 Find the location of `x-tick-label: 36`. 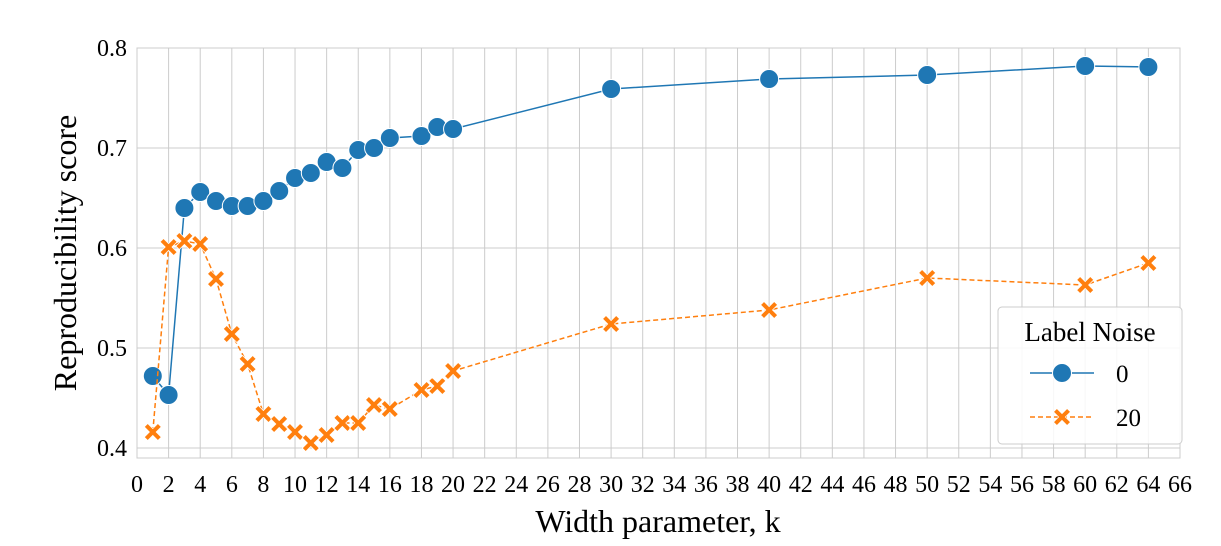

x-tick-label: 36 is located at coordinates (706, 485).